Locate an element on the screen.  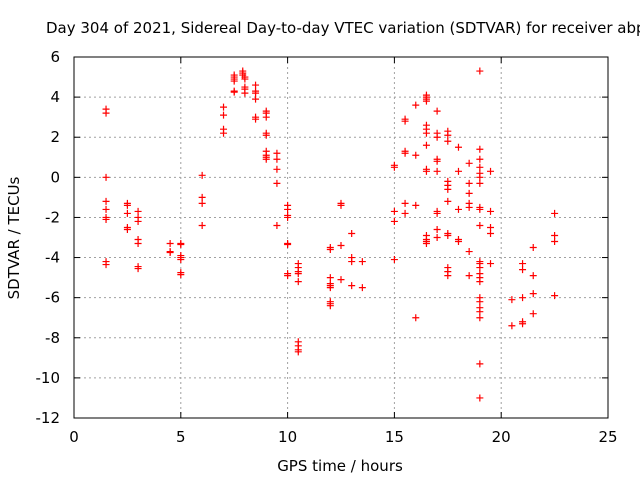
x-axis-label: GPS time / hours is located at coordinates (340, 466).